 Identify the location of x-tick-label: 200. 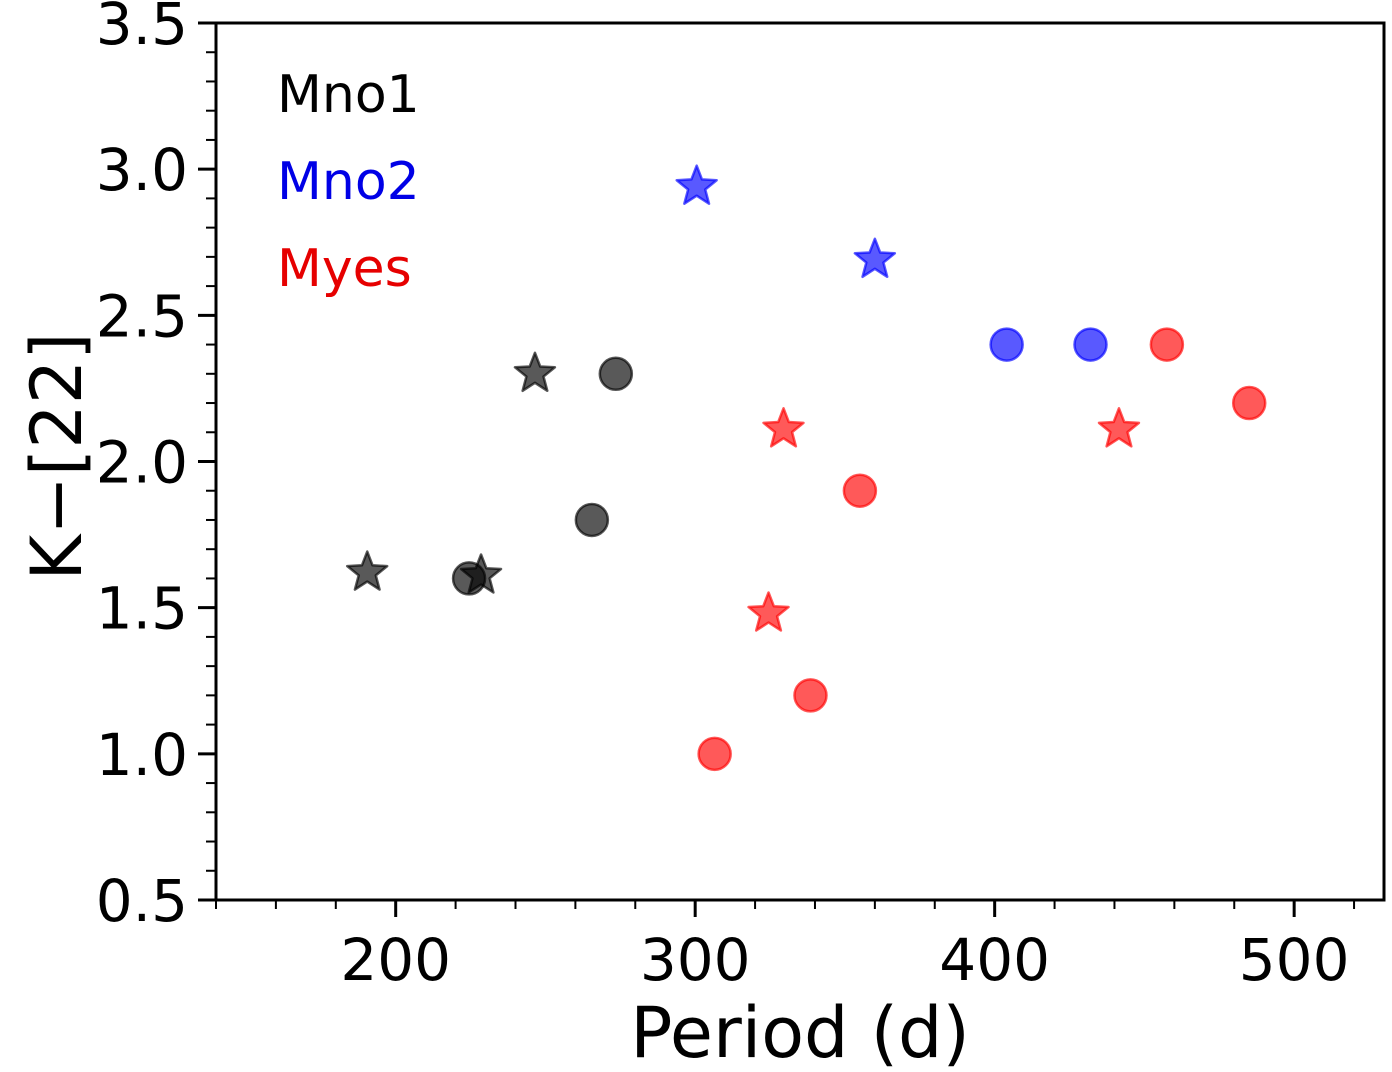
(395, 960).